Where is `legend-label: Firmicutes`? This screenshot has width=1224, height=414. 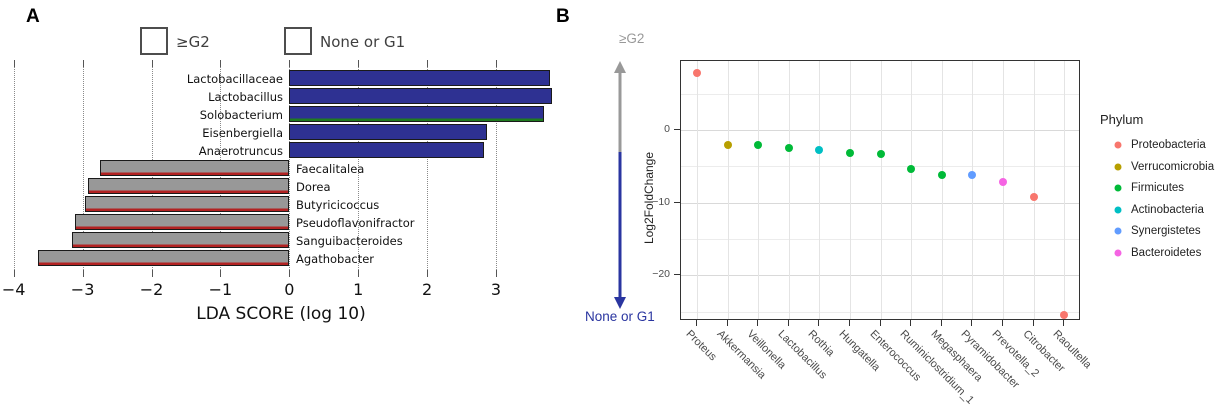
legend-label: Firmicutes is located at coordinates (1158, 188).